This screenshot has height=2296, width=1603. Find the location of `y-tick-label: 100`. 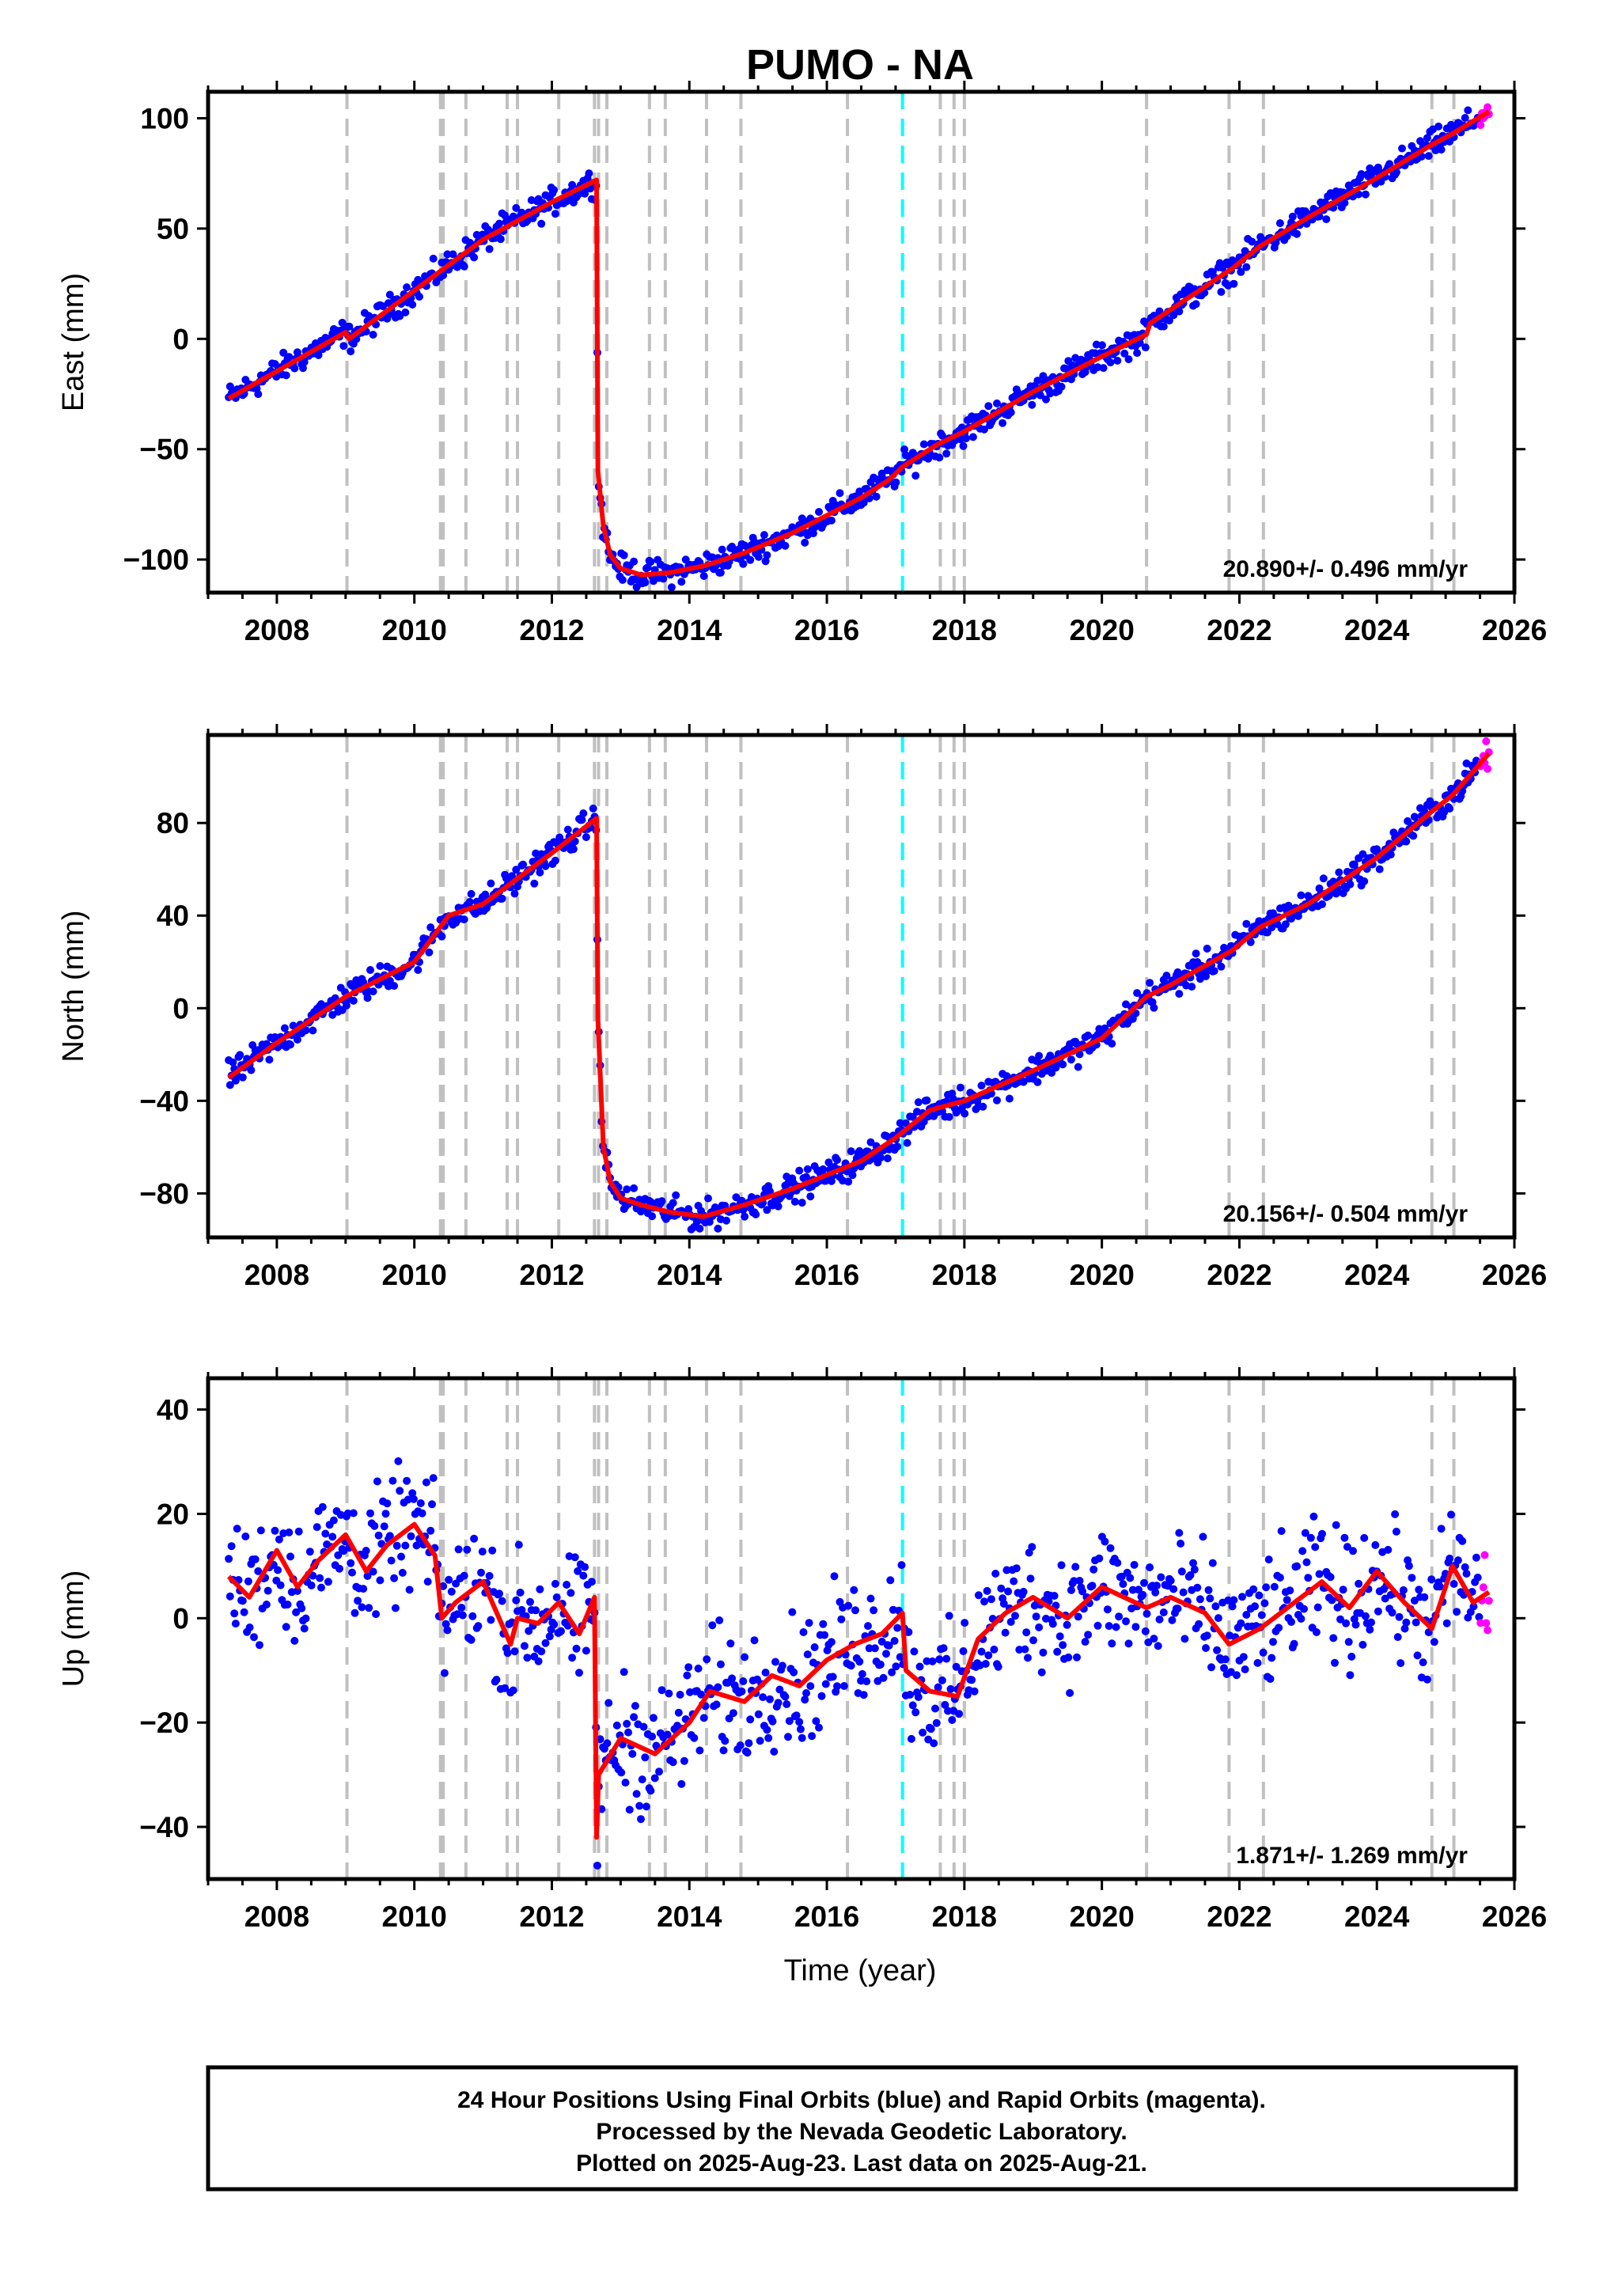

y-tick-label: 100 is located at coordinates (164, 118).